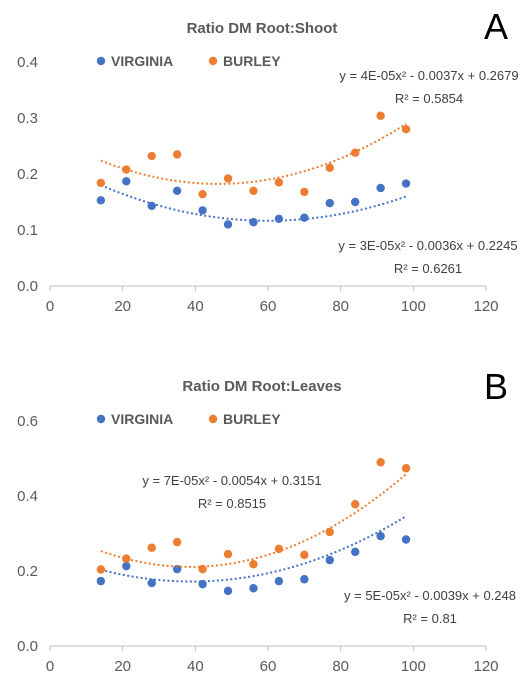  Describe the element at coordinates (195, 666) in the screenshot. I see `chart-2-x-tick-label: 40` at that location.